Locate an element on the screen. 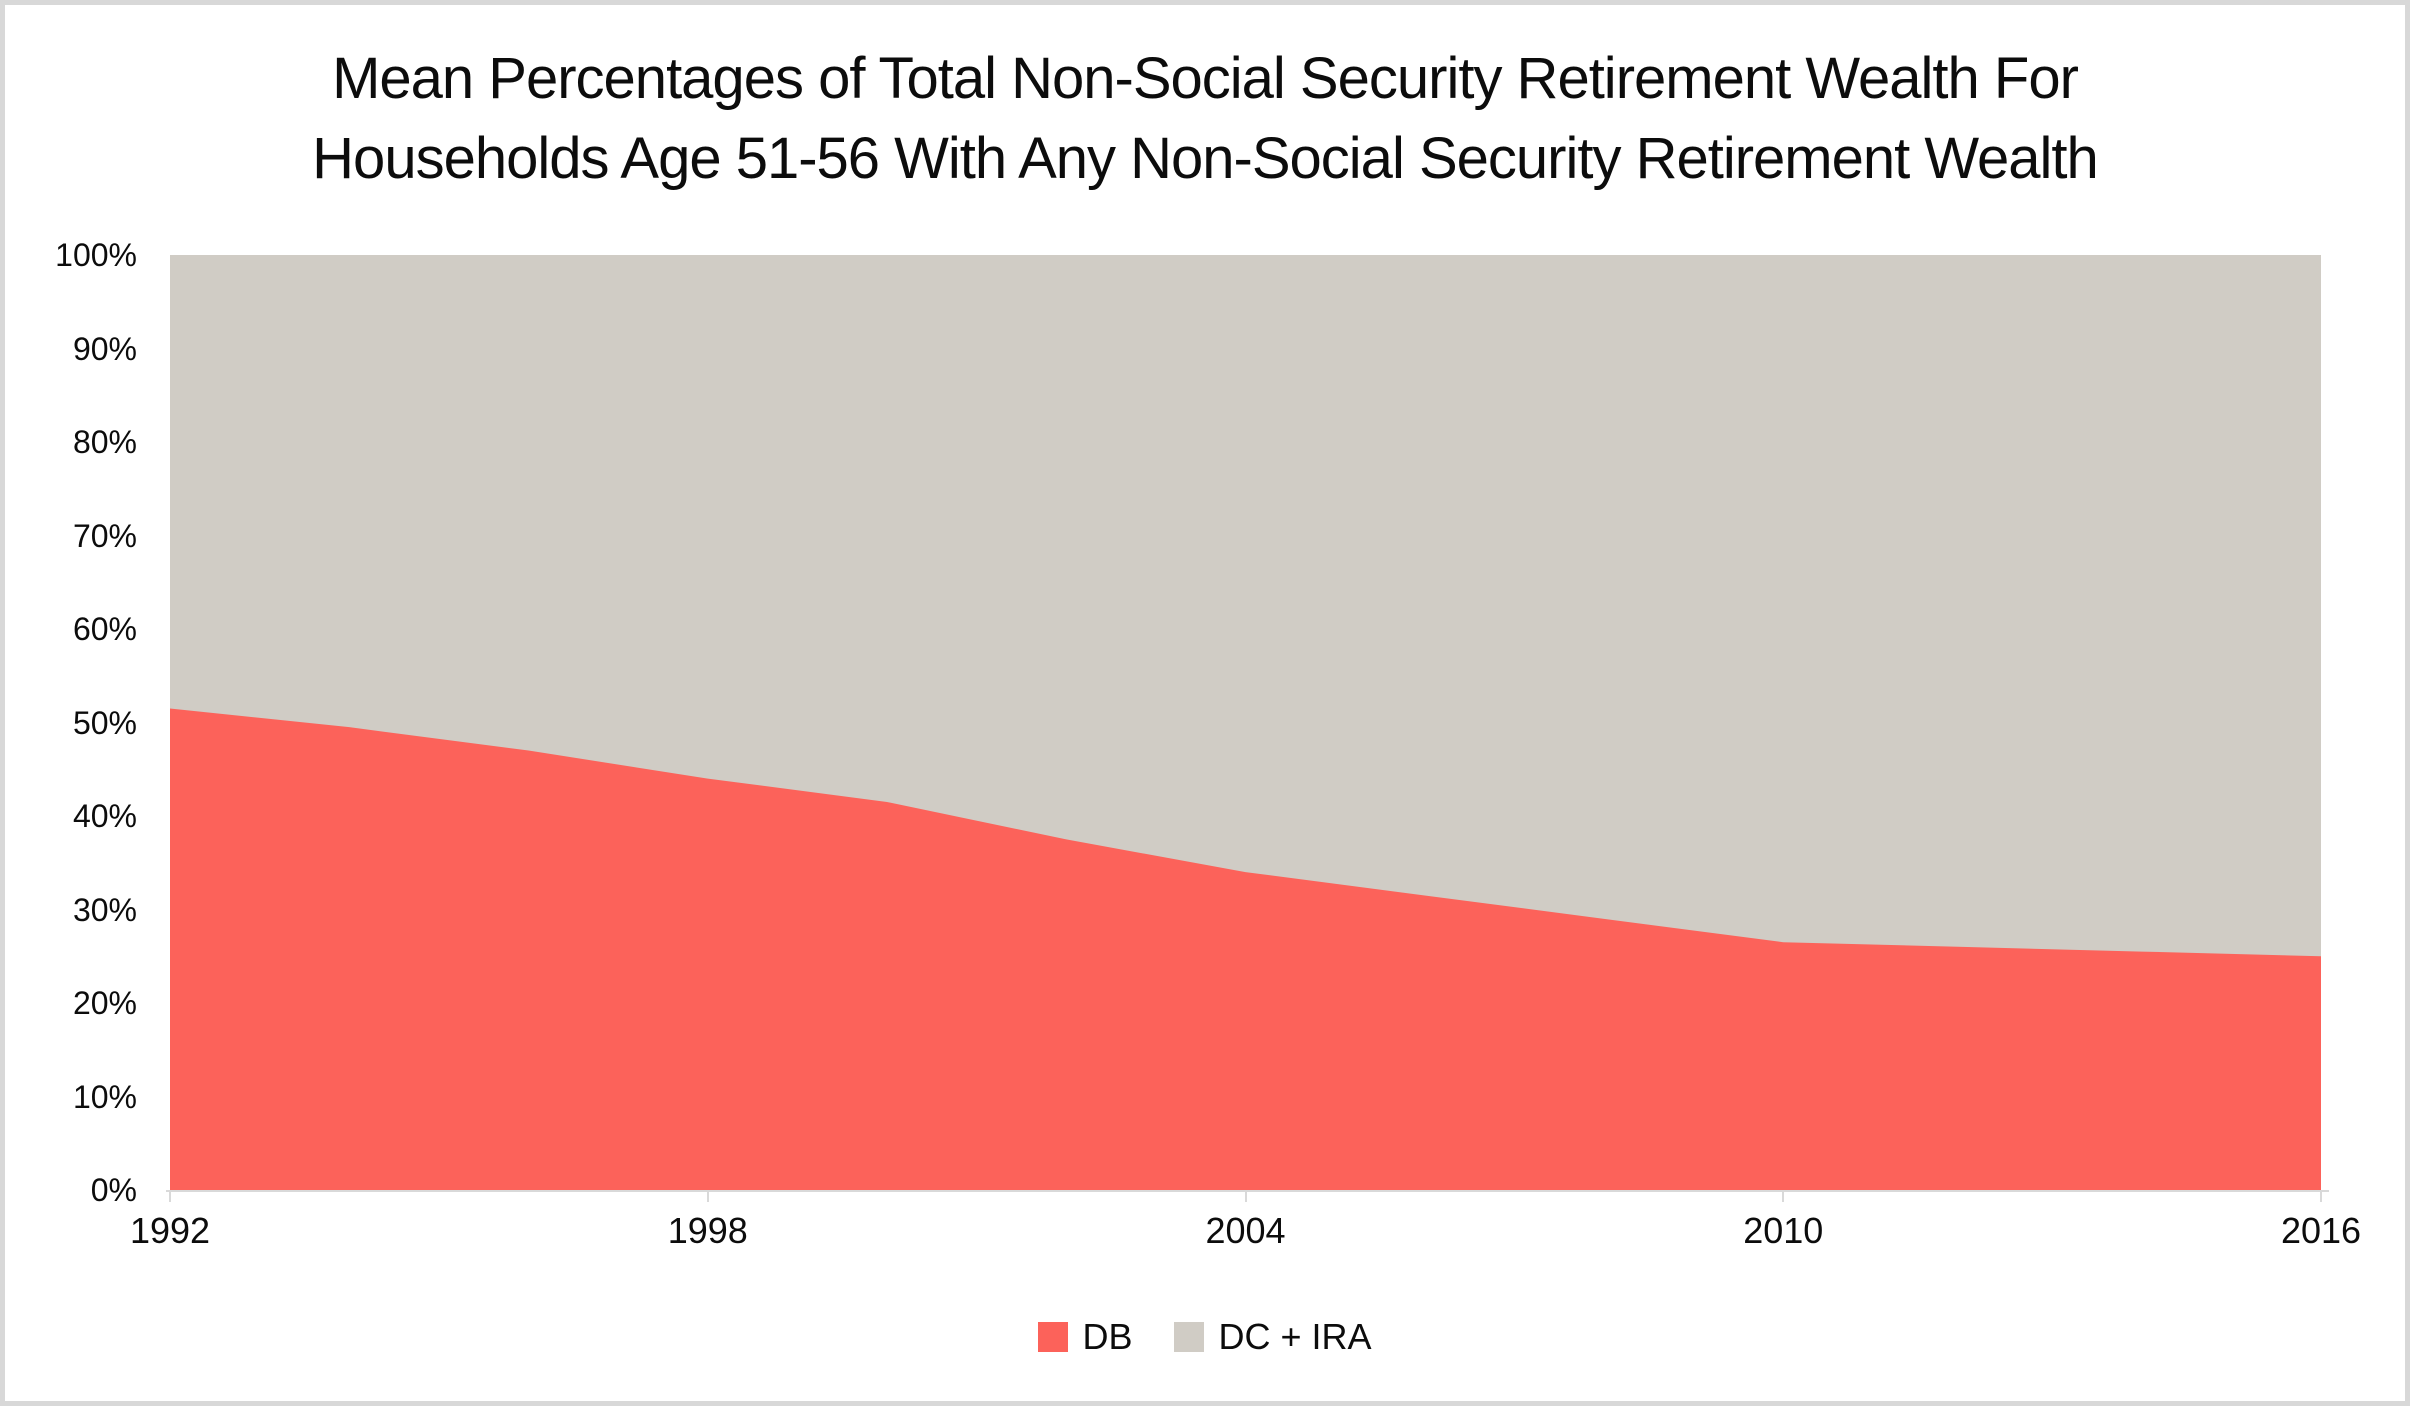  y-tick-label: 10% is located at coordinates (104, 1096).